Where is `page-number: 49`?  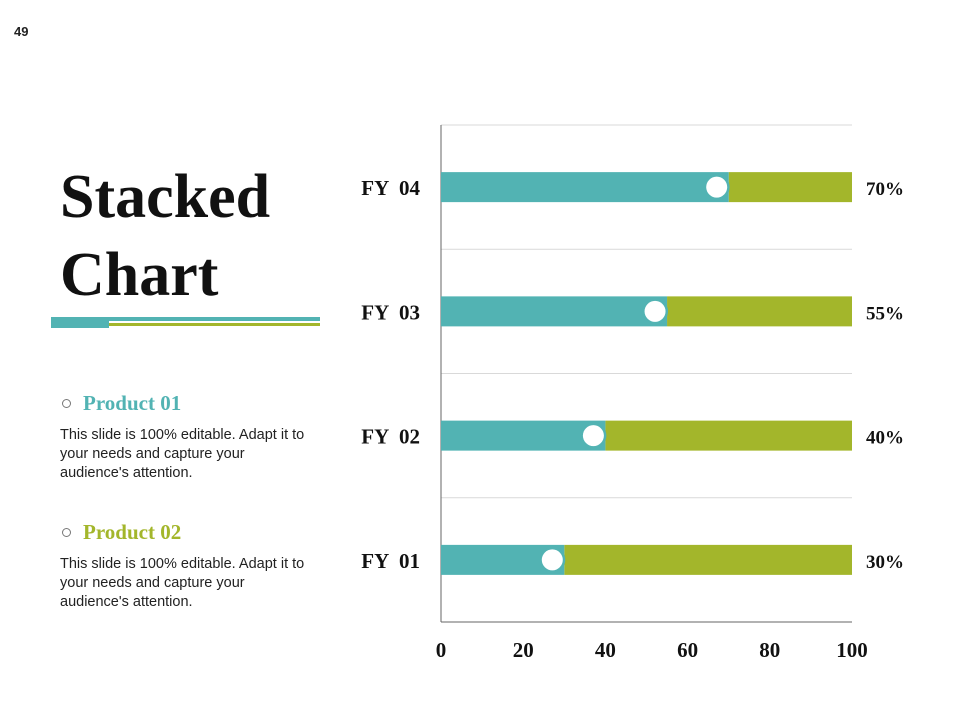
page-number: 49 is located at coordinates (21, 31).